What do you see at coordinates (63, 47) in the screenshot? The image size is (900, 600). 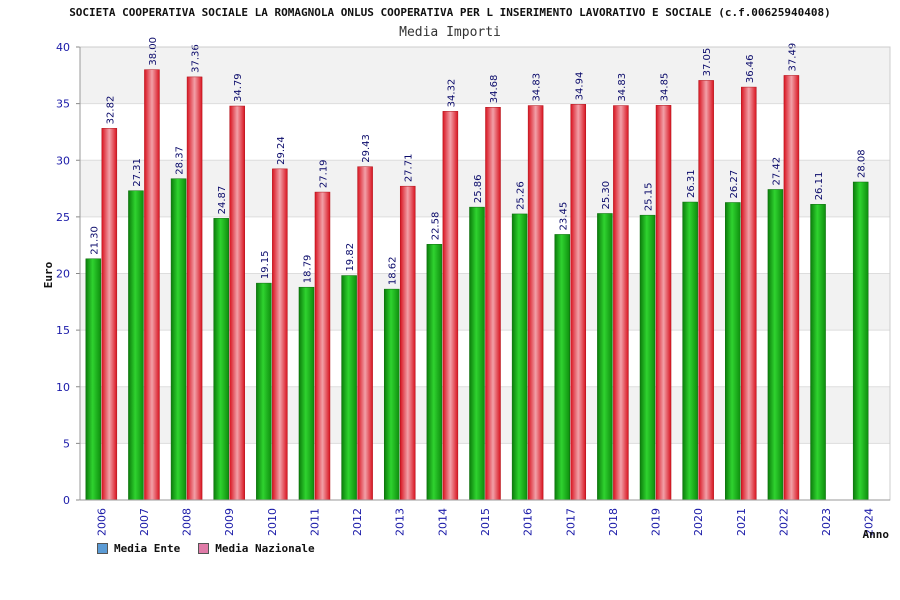 I see `y-tick-label: 40` at bounding box center [63, 47].